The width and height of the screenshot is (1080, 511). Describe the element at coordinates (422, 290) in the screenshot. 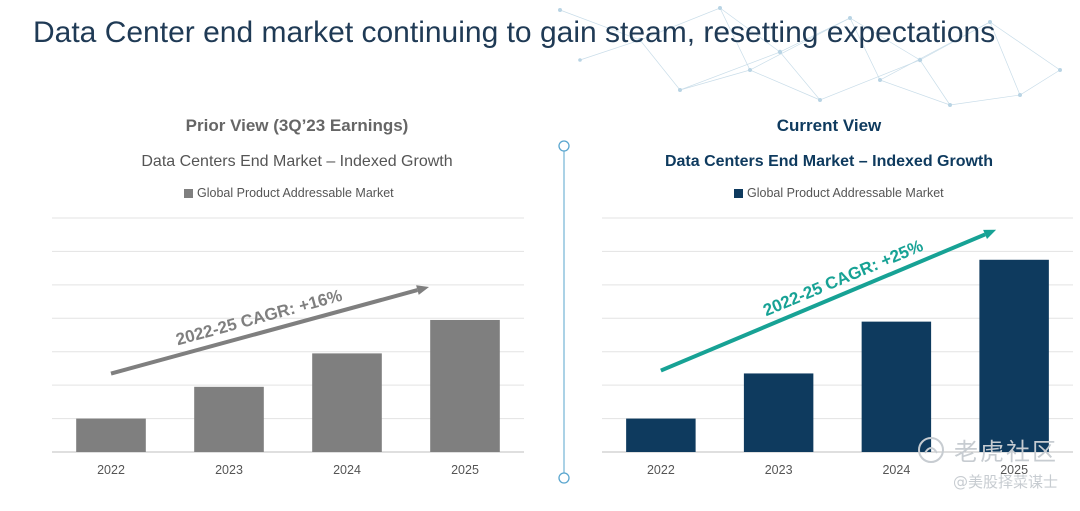

I see `left-cagr-arrowhead` at that location.